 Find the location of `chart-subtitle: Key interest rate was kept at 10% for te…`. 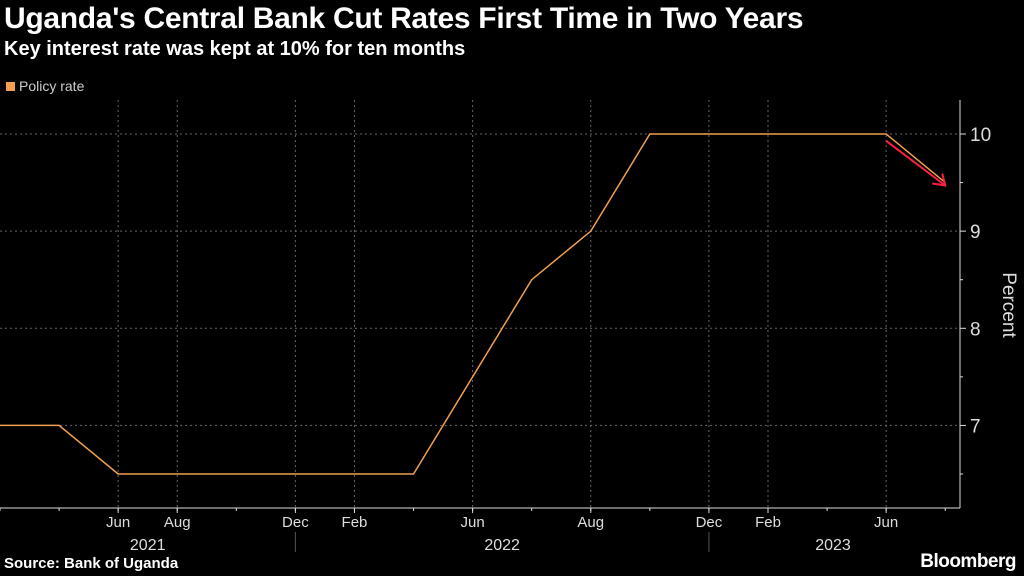

chart-subtitle: Key interest rate was kept at 10% for te… is located at coordinates (235, 49).